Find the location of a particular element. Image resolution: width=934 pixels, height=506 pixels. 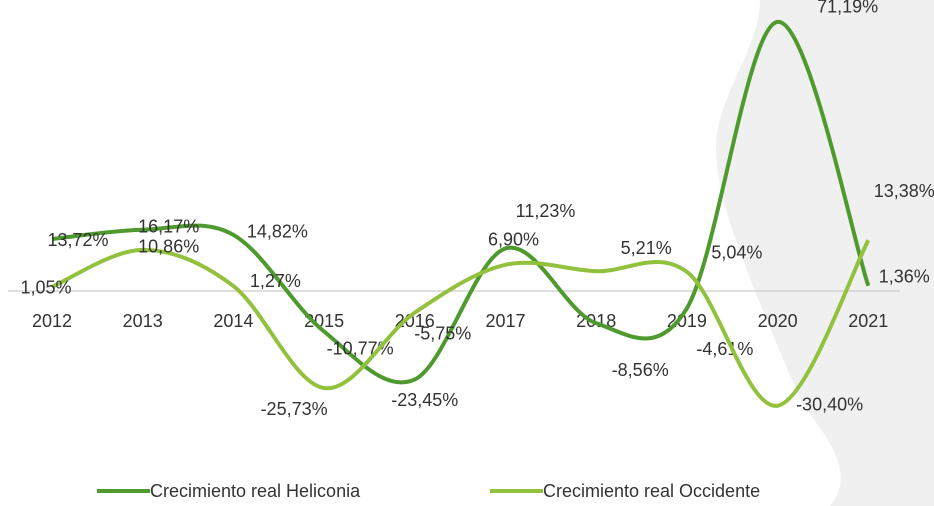

data-label: -8,56% is located at coordinates (640, 370).